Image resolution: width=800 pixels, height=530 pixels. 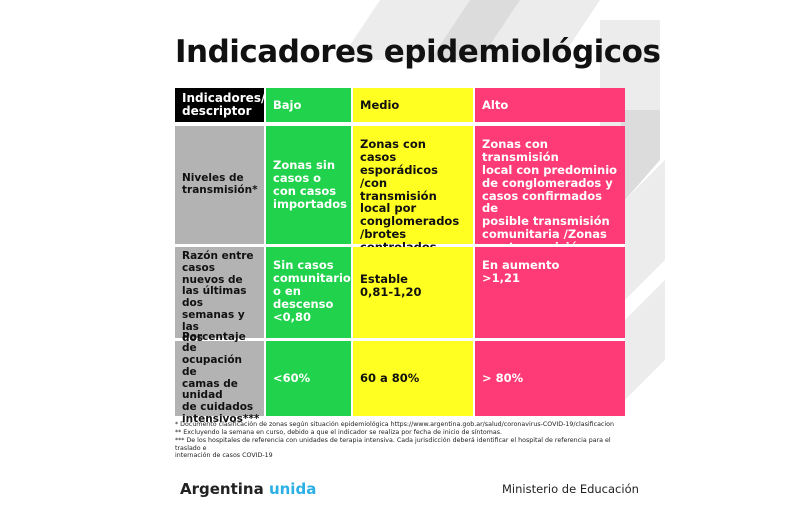 What do you see at coordinates (570, 489) in the screenshot?
I see `ministry: Ministerio de Educación` at bounding box center [570, 489].